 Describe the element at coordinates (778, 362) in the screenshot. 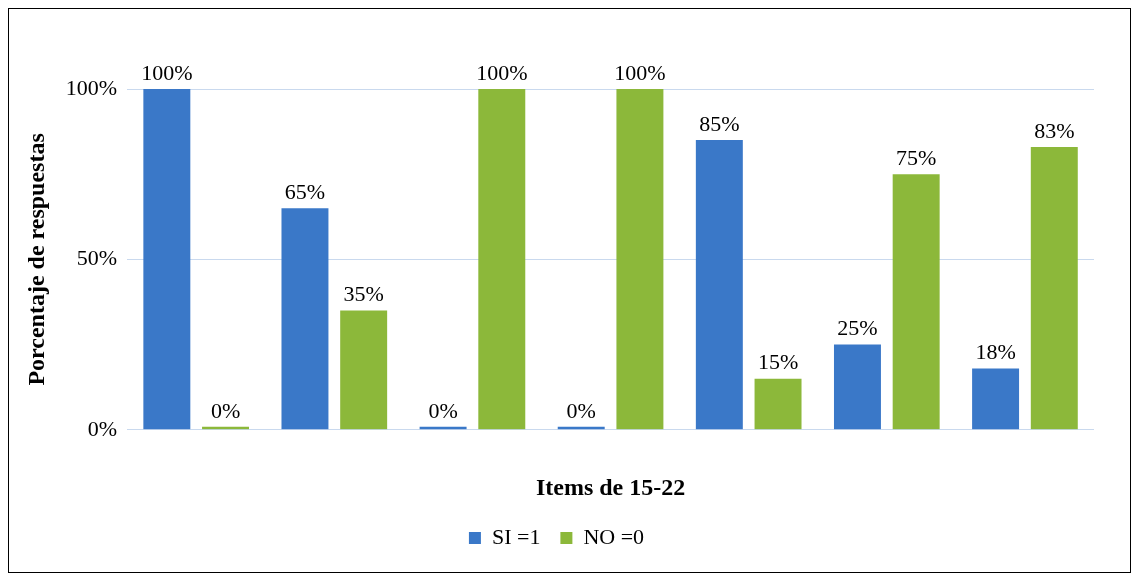

I see `data-label: 15%` at that location.